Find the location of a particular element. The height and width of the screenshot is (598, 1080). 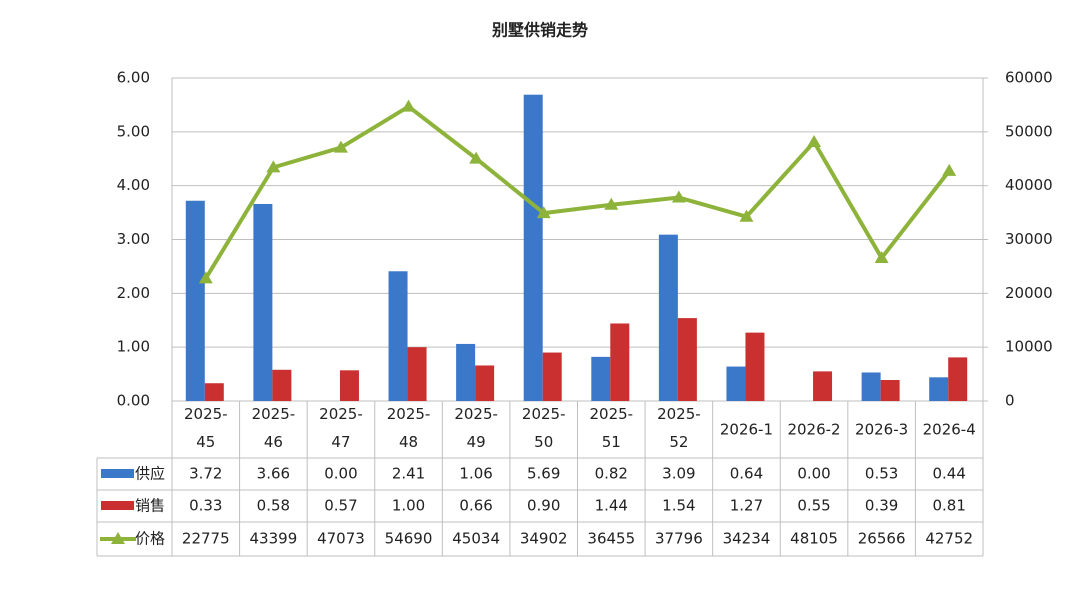

table-value: 34234 is located at coordinates (747, 539).